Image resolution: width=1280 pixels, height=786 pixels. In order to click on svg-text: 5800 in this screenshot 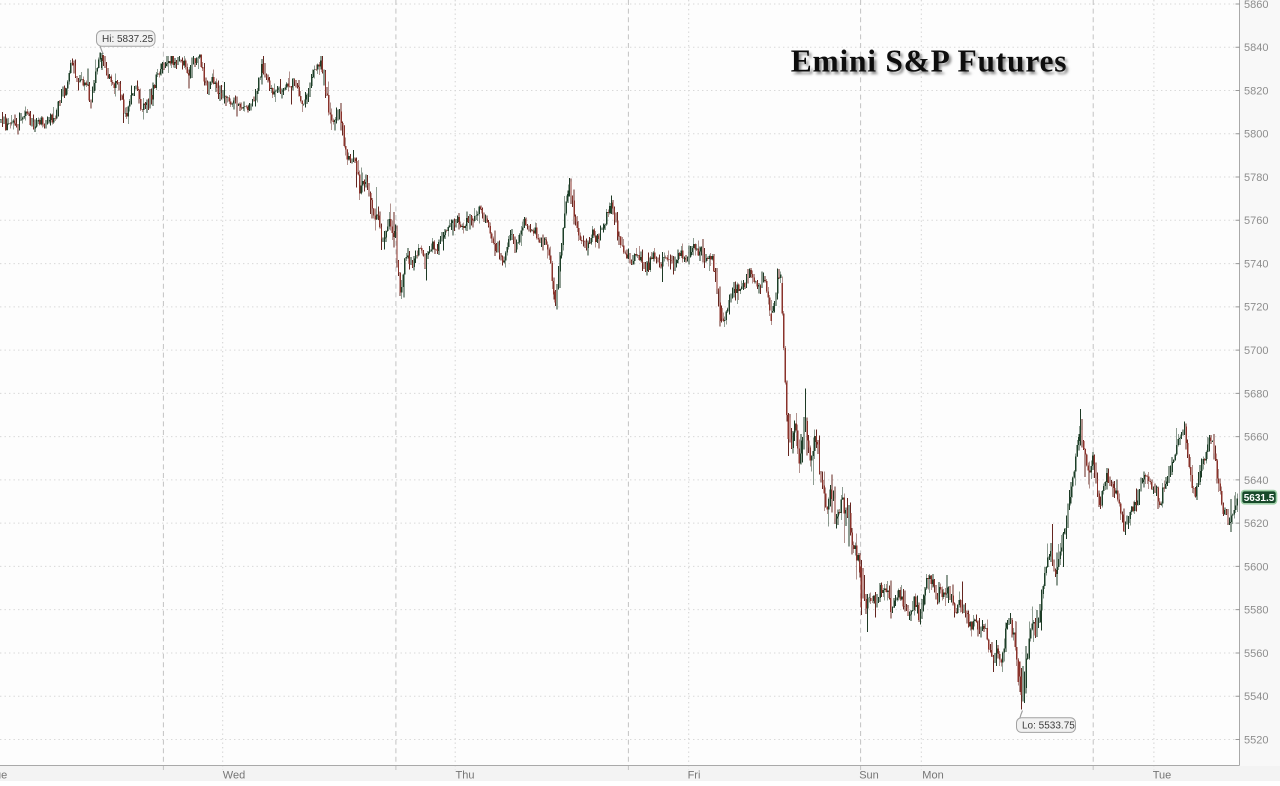, I will do `click(1256, 135)`.